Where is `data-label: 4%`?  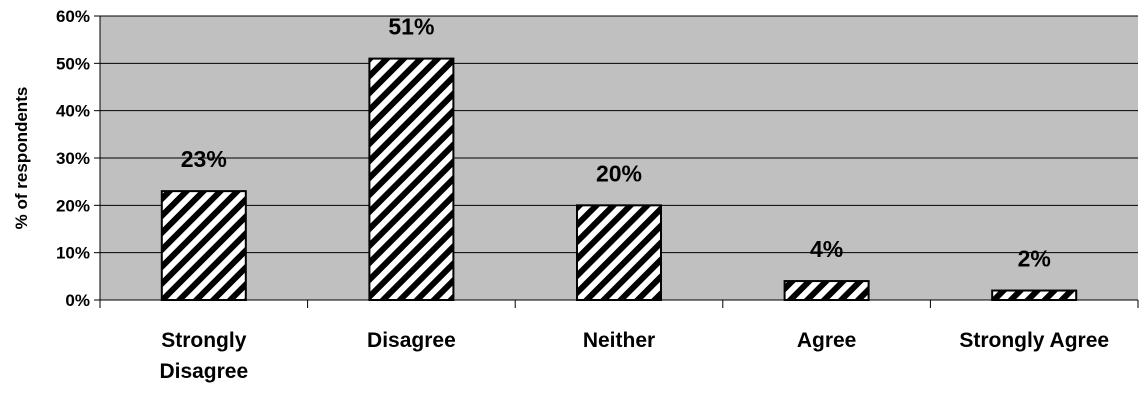 data-label: 4% is located at coordinates (826, 249).